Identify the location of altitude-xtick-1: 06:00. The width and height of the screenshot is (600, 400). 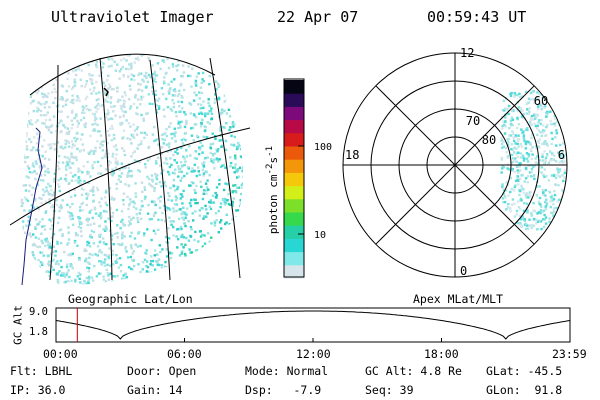
(184, 354).